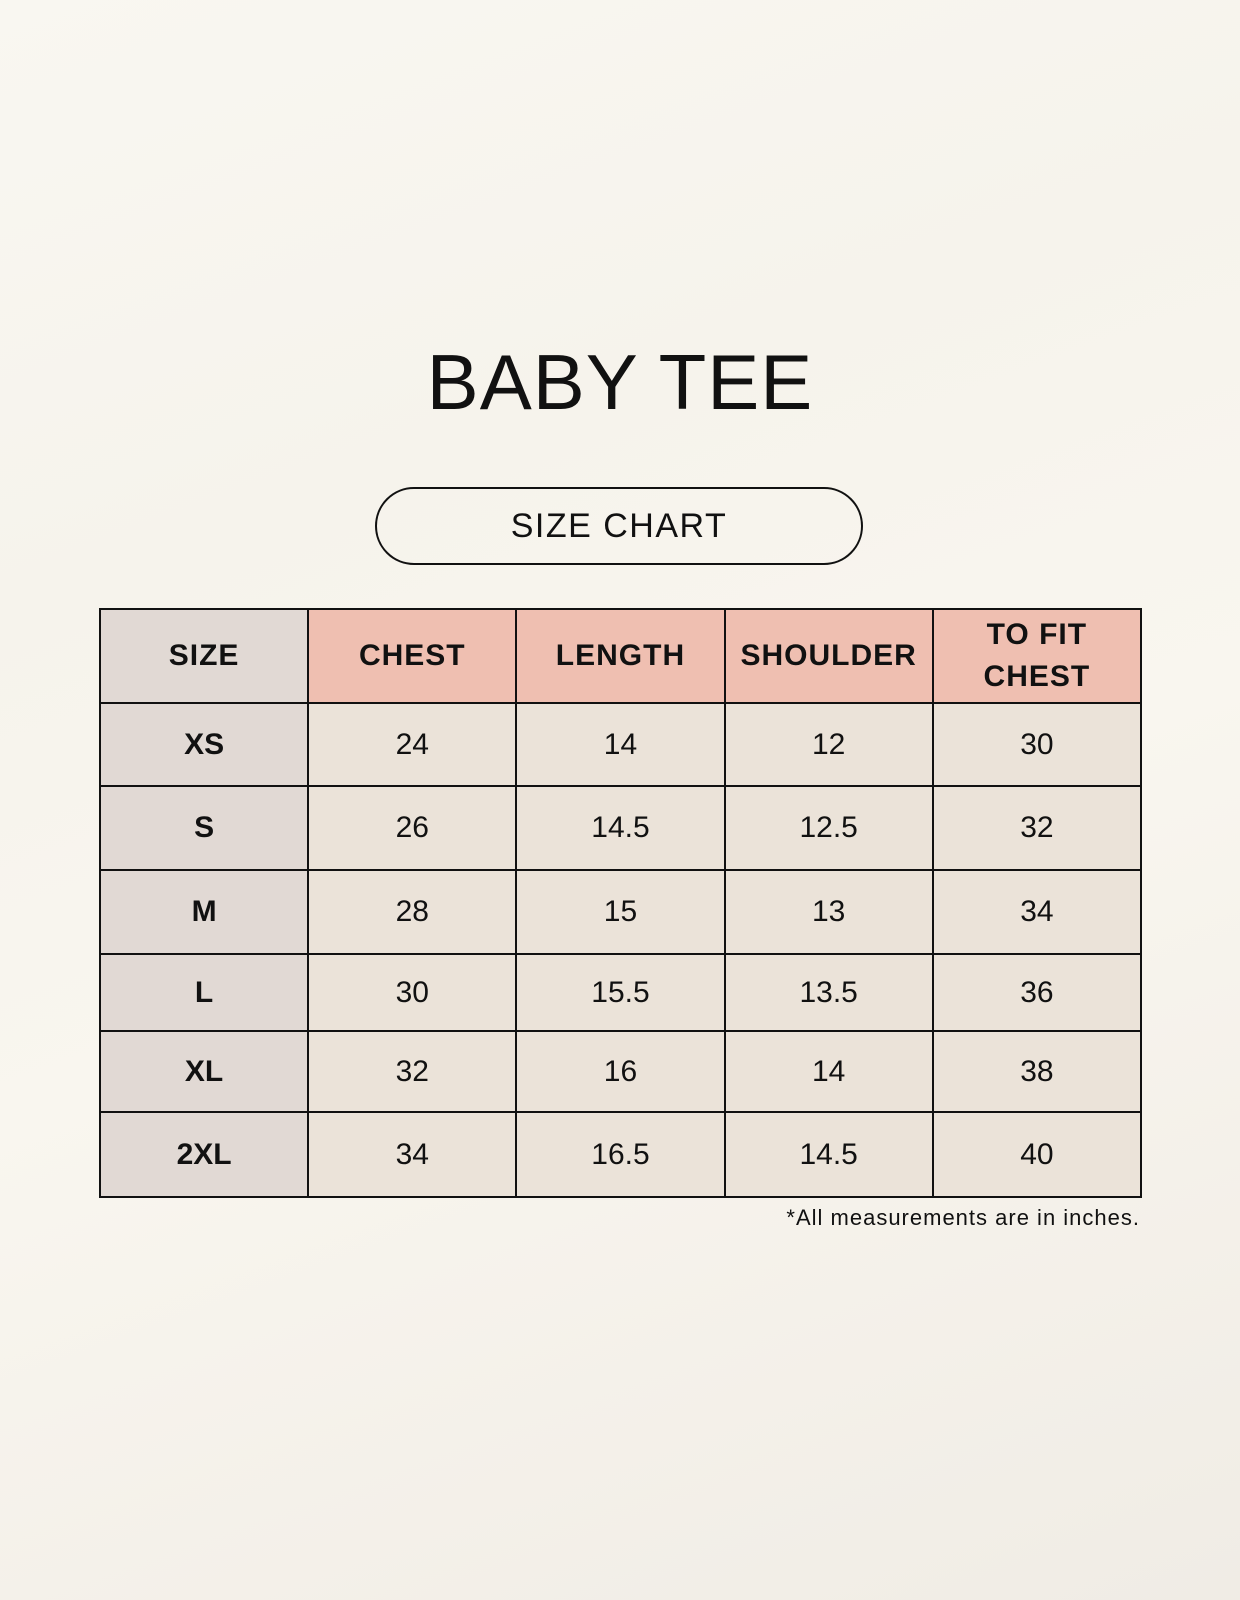  I want to click on measurement-cell: 15.5, so click(620, 992).